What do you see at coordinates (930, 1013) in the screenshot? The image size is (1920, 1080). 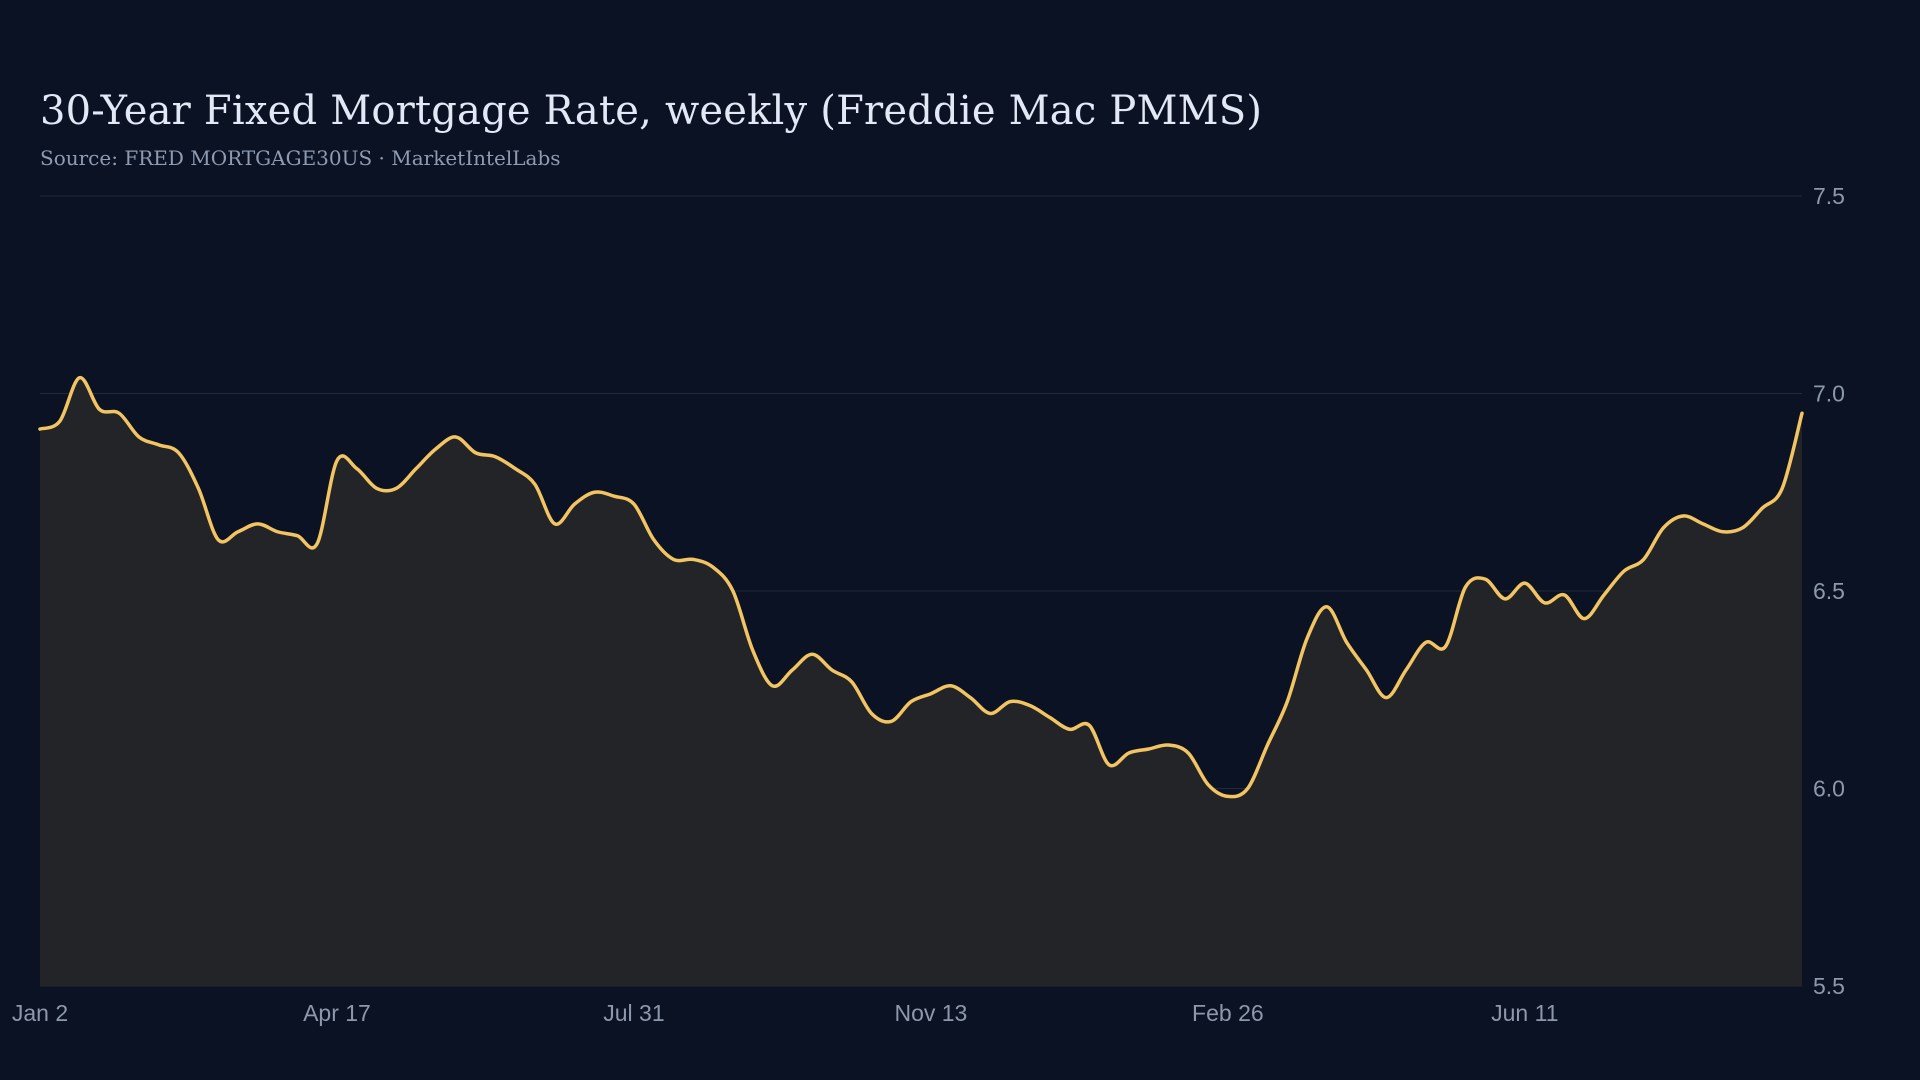 I see `x-tick-label: Nov 13` at bounding box center [930, 1013].